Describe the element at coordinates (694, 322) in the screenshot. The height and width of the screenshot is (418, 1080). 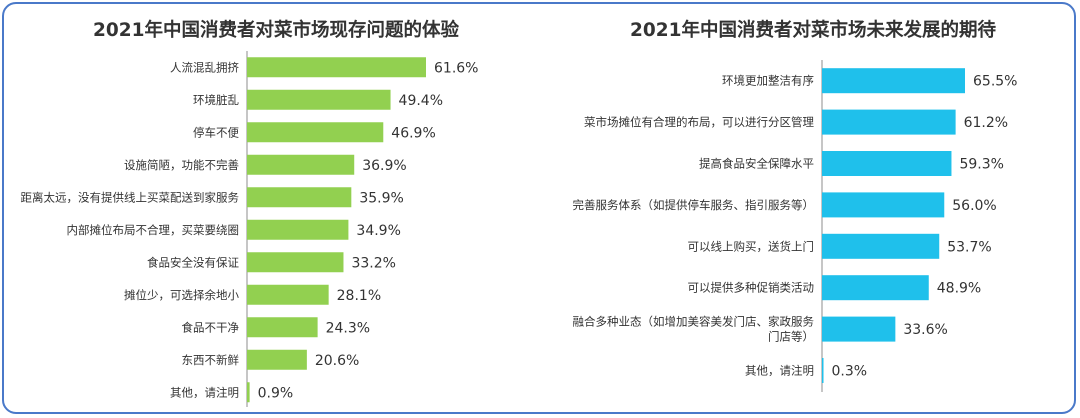
I see `category-label: 融合多种业态（如增加美容美发门店、家政服务` at that location.